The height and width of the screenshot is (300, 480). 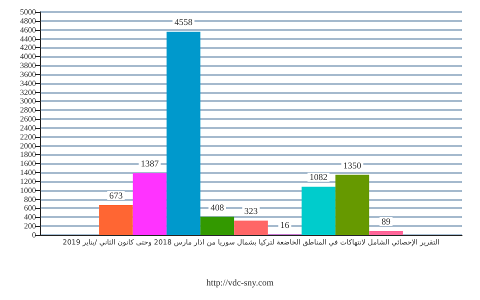 What do you see at coordinates (28, 173) in the screenshot?
I see `y-tick-label: 1400` at bounding box center [28, 173].